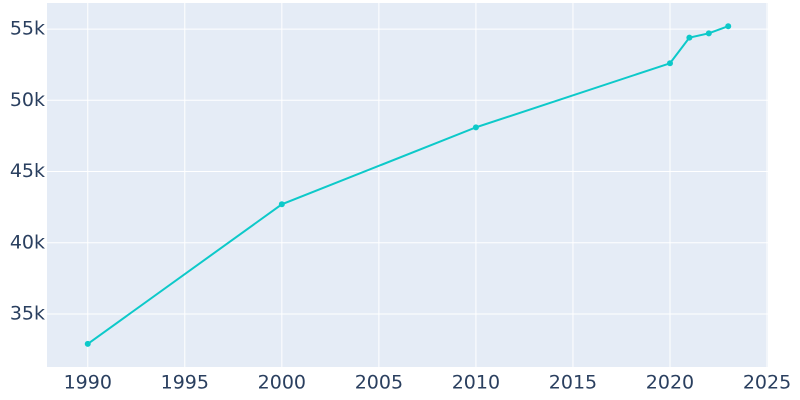  I want to click on x-tick-label: 2020, so click(670, 383).